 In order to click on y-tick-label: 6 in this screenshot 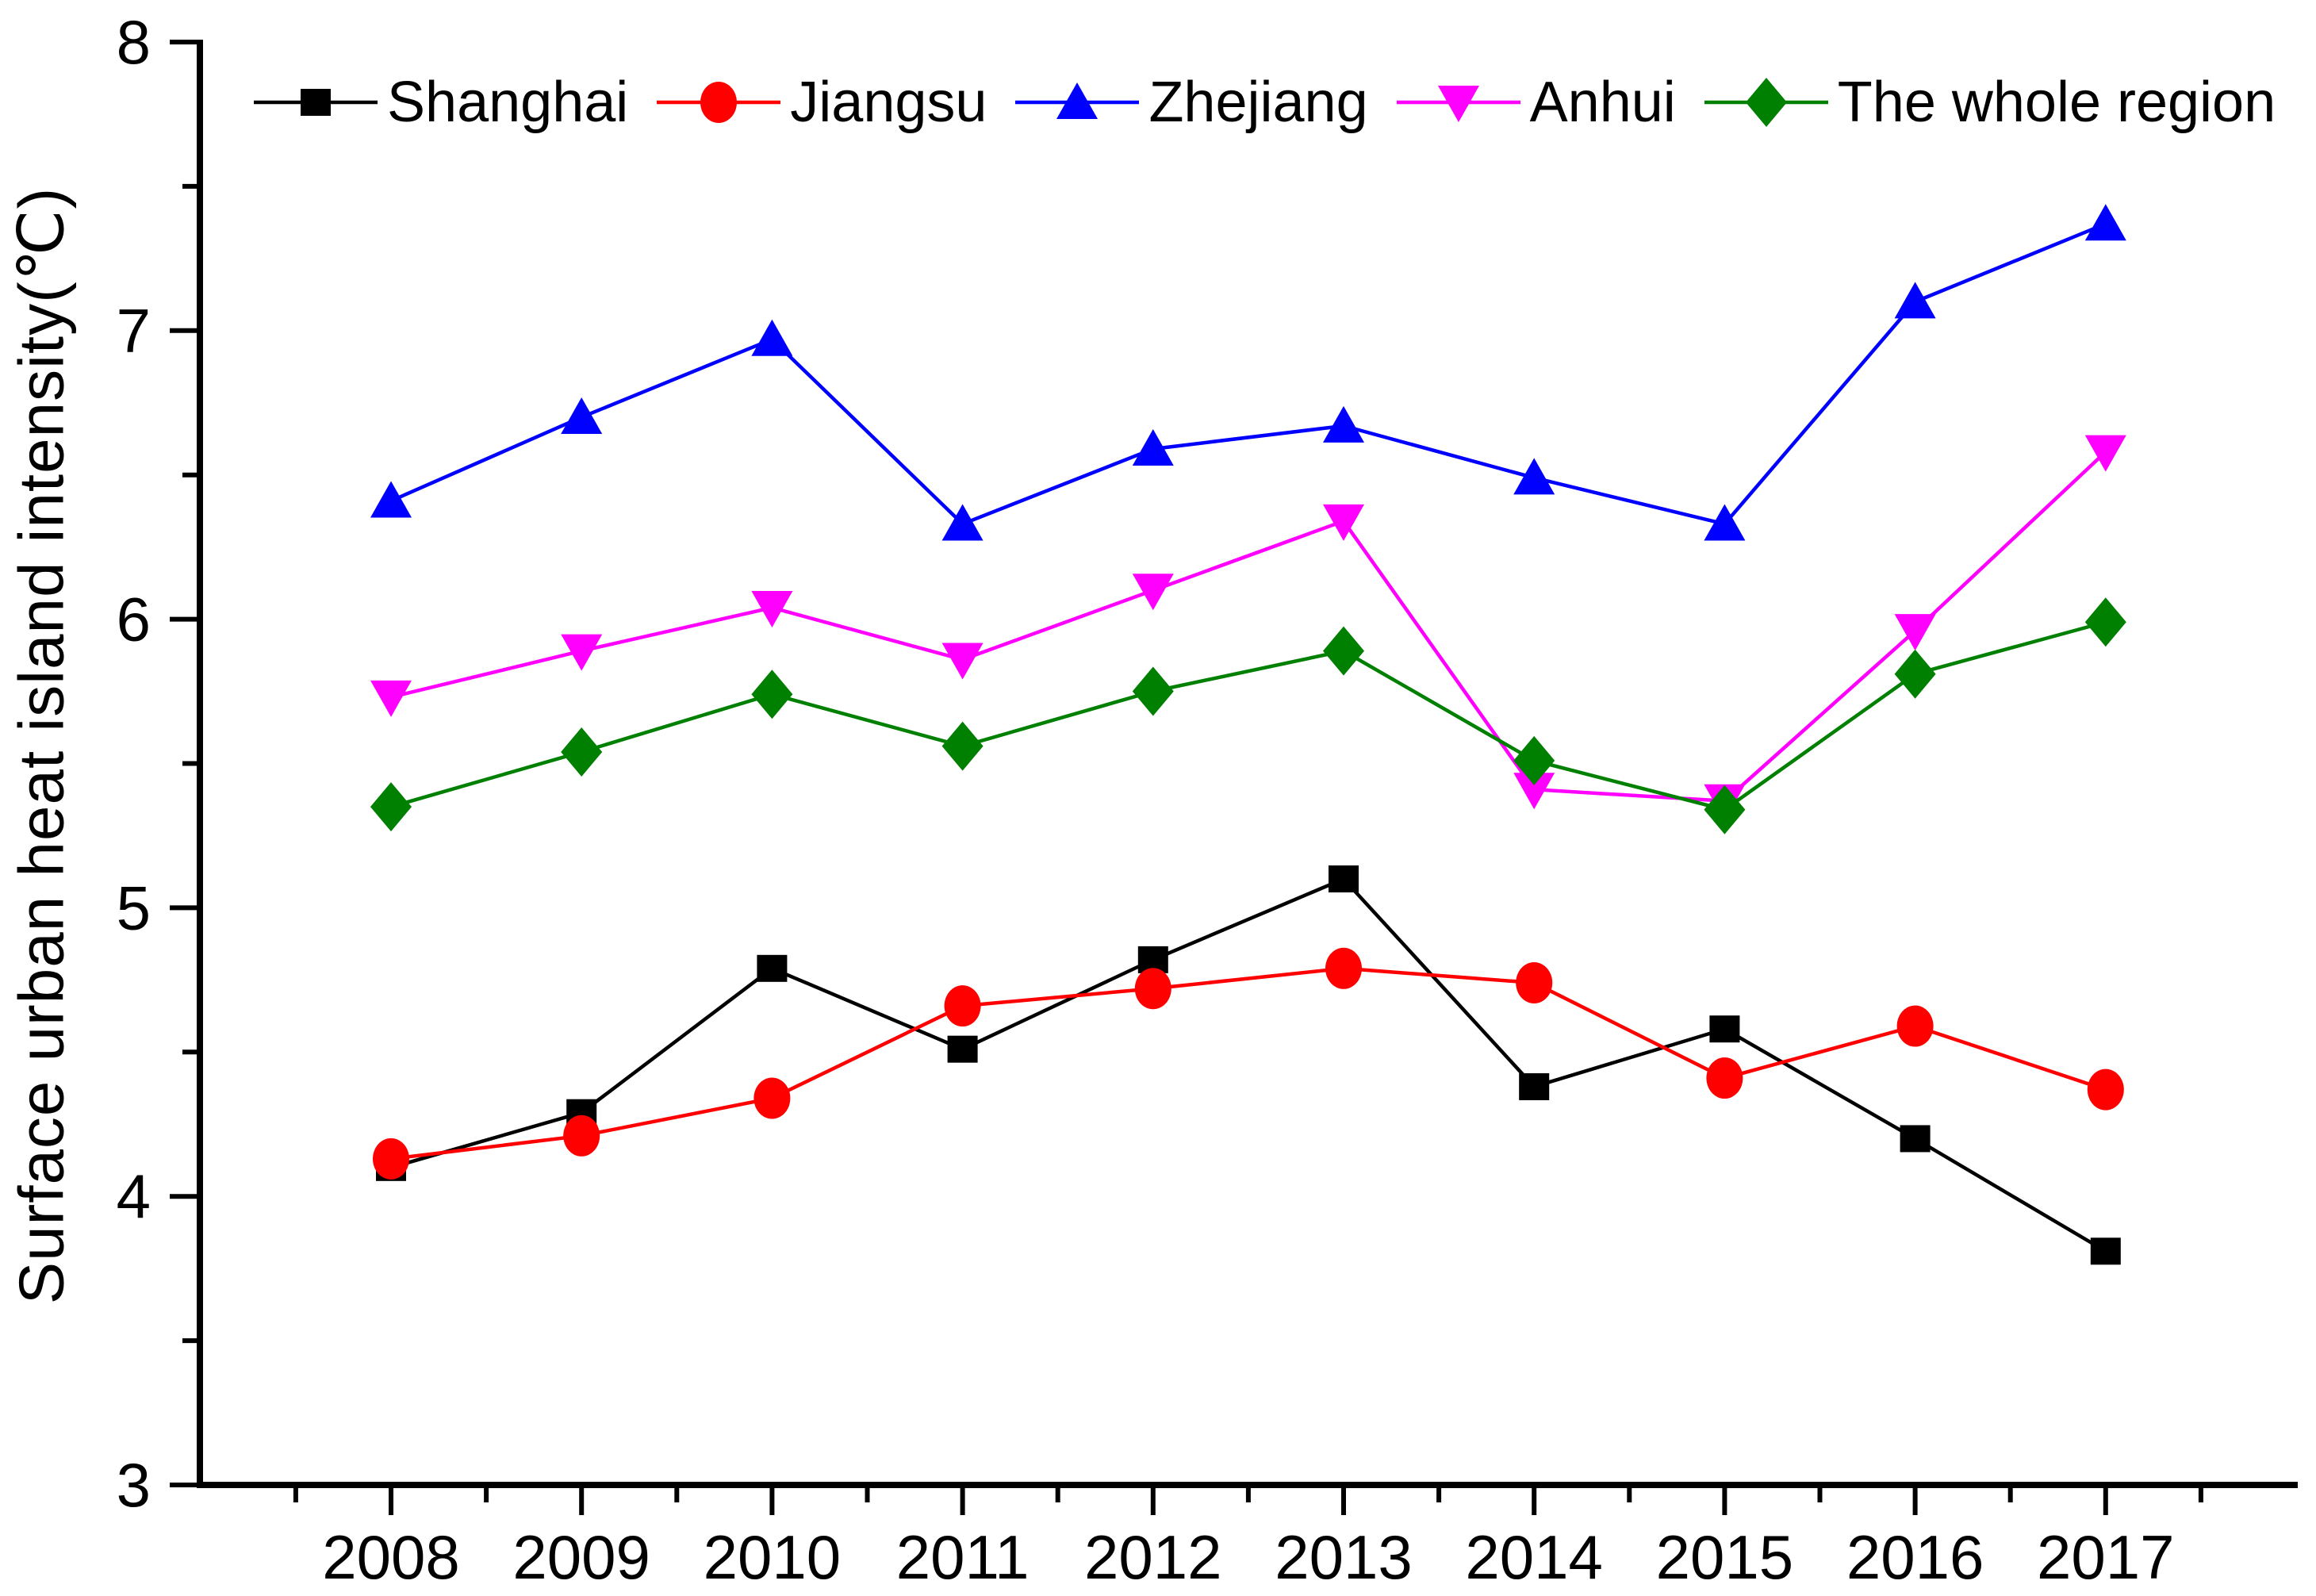, I will do `click(134, 619)`.